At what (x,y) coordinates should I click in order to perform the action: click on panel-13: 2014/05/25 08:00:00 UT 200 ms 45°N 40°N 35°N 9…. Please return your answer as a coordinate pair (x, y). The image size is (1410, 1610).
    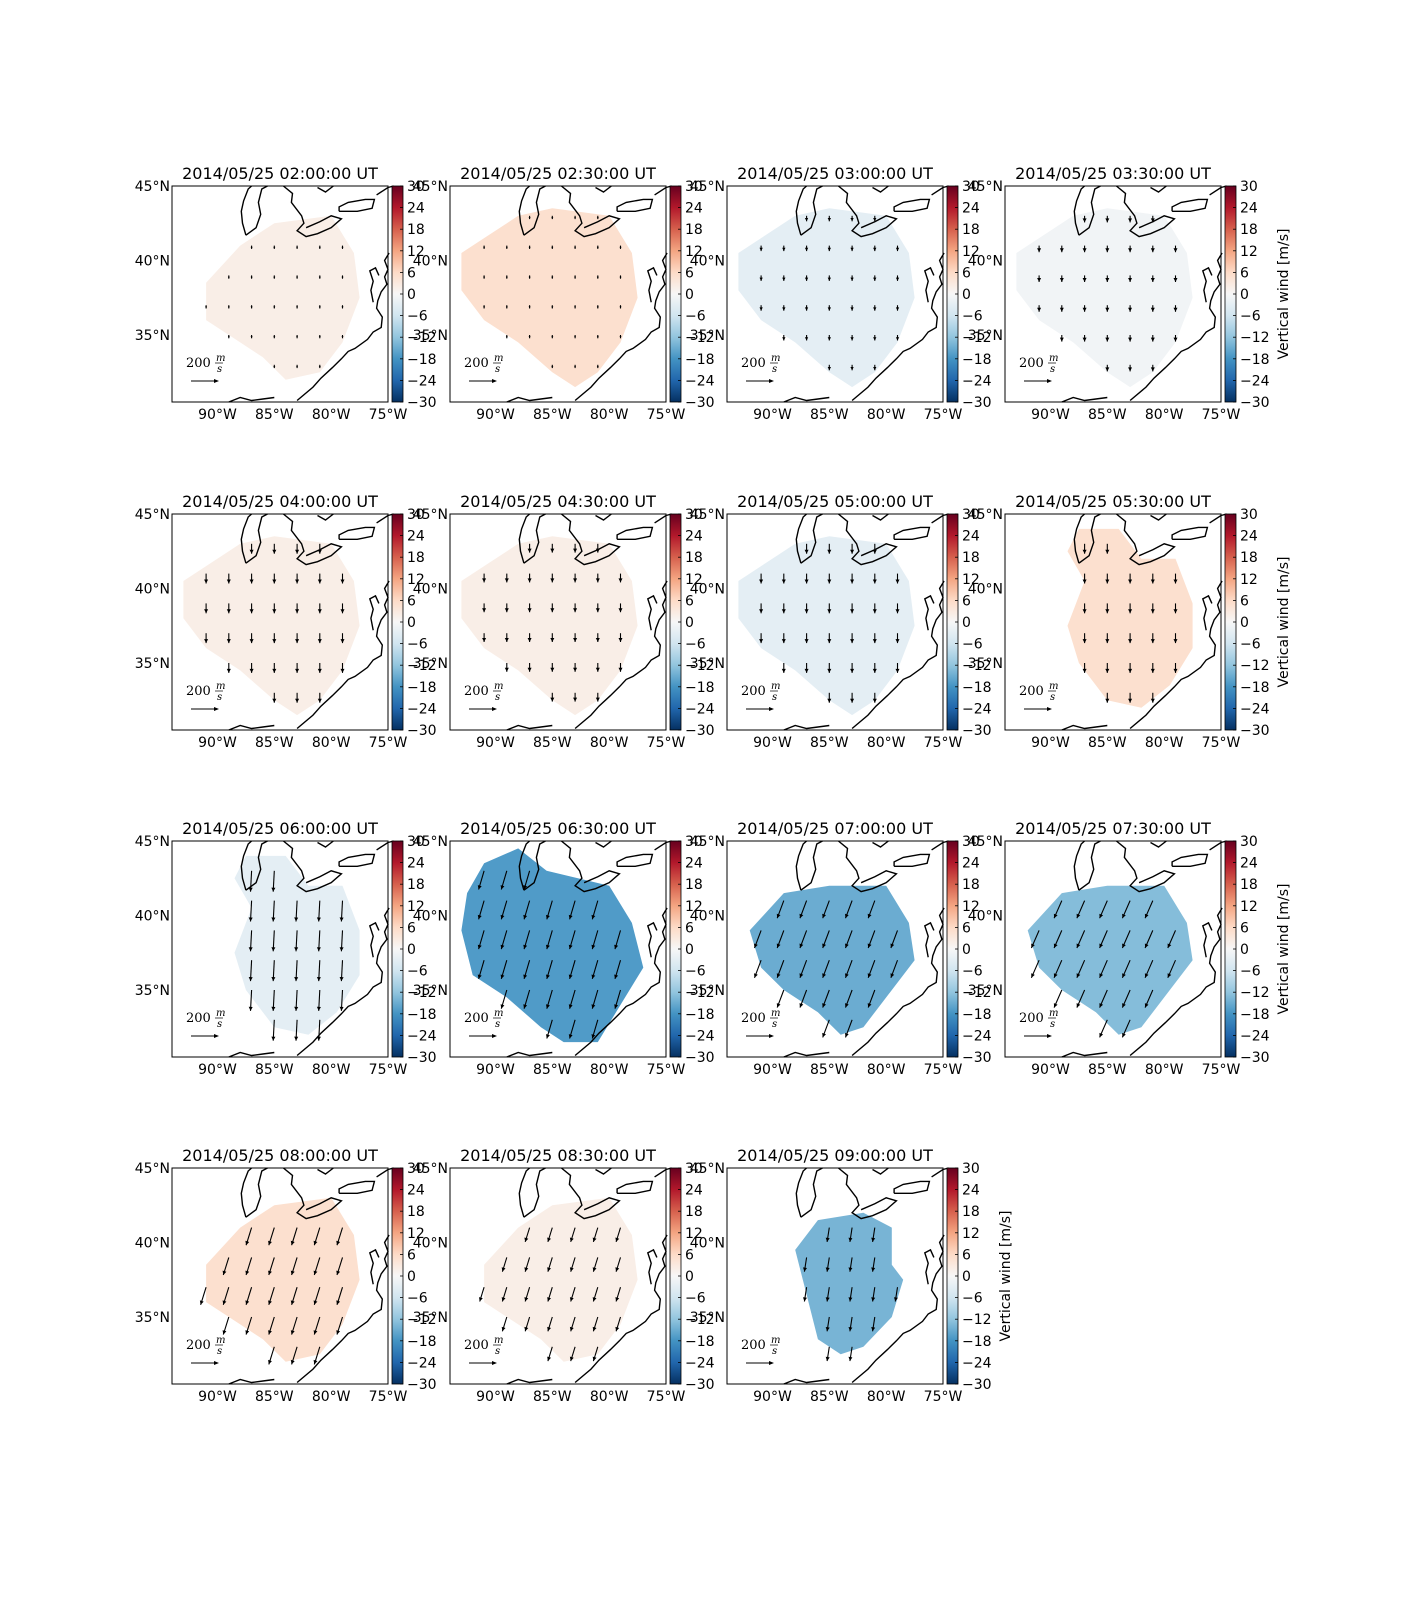
    Looking at the image, I should click on (286, 1275).